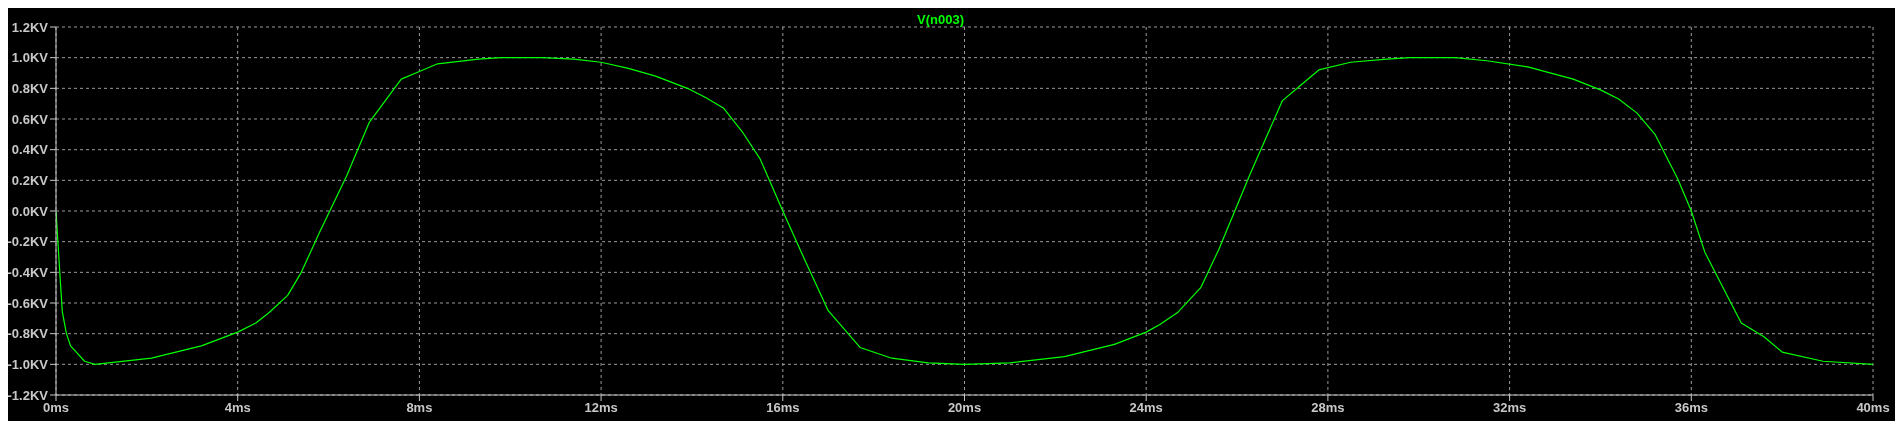 The image size is (1903, 429). What do you see at coordinates (28, 395) in the screenshot?
I see `y-tick-label: -1.2KV` at bounding box center [28, 395].